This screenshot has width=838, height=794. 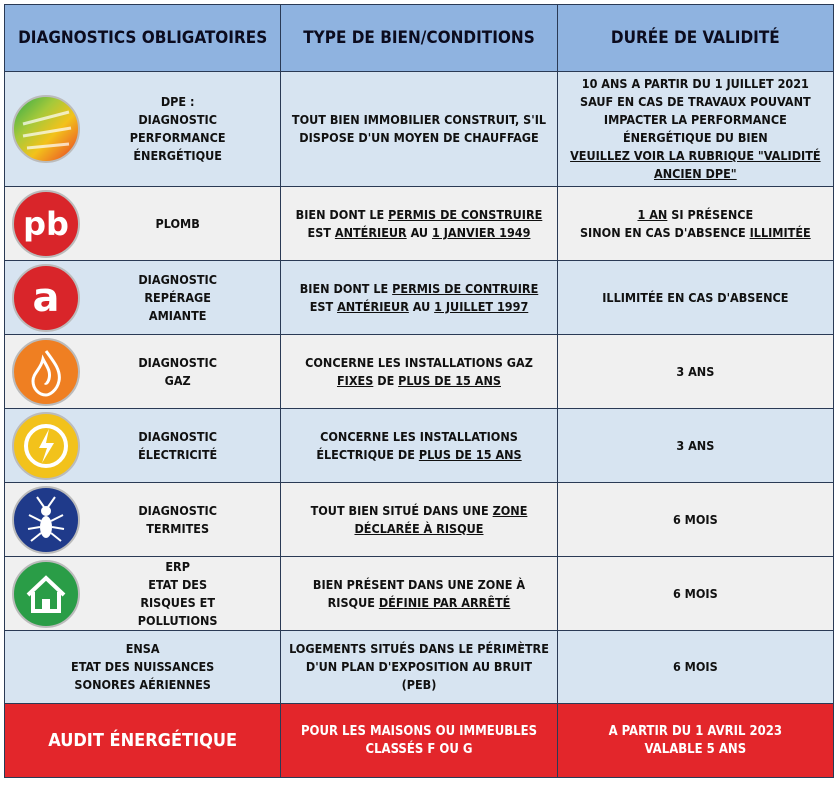 I want to click on text: BIEN DONT LE, so click(x=342, y=214).